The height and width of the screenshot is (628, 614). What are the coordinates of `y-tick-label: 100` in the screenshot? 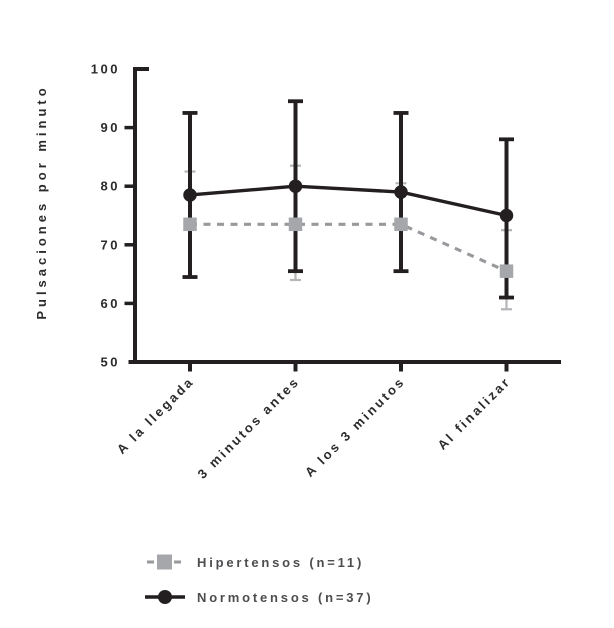 It's located at (105, 69).